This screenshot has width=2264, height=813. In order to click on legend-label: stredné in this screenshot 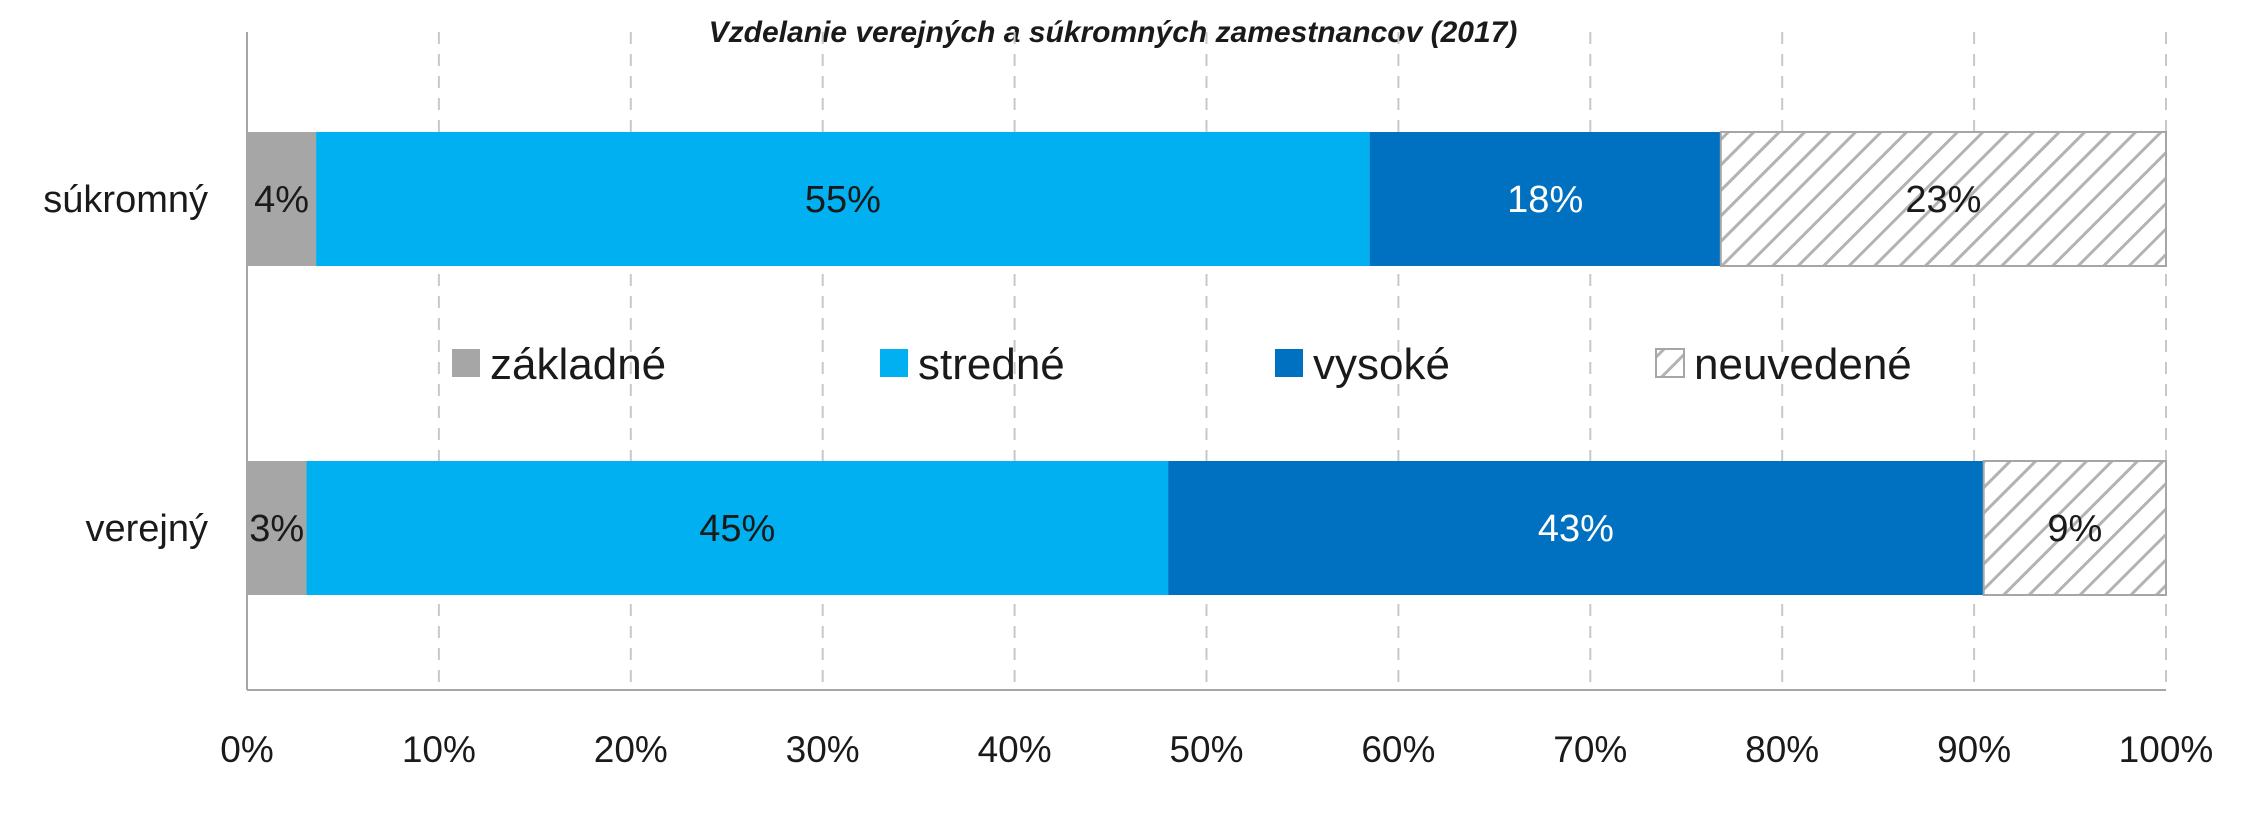, I will do `click(991, 364)`.